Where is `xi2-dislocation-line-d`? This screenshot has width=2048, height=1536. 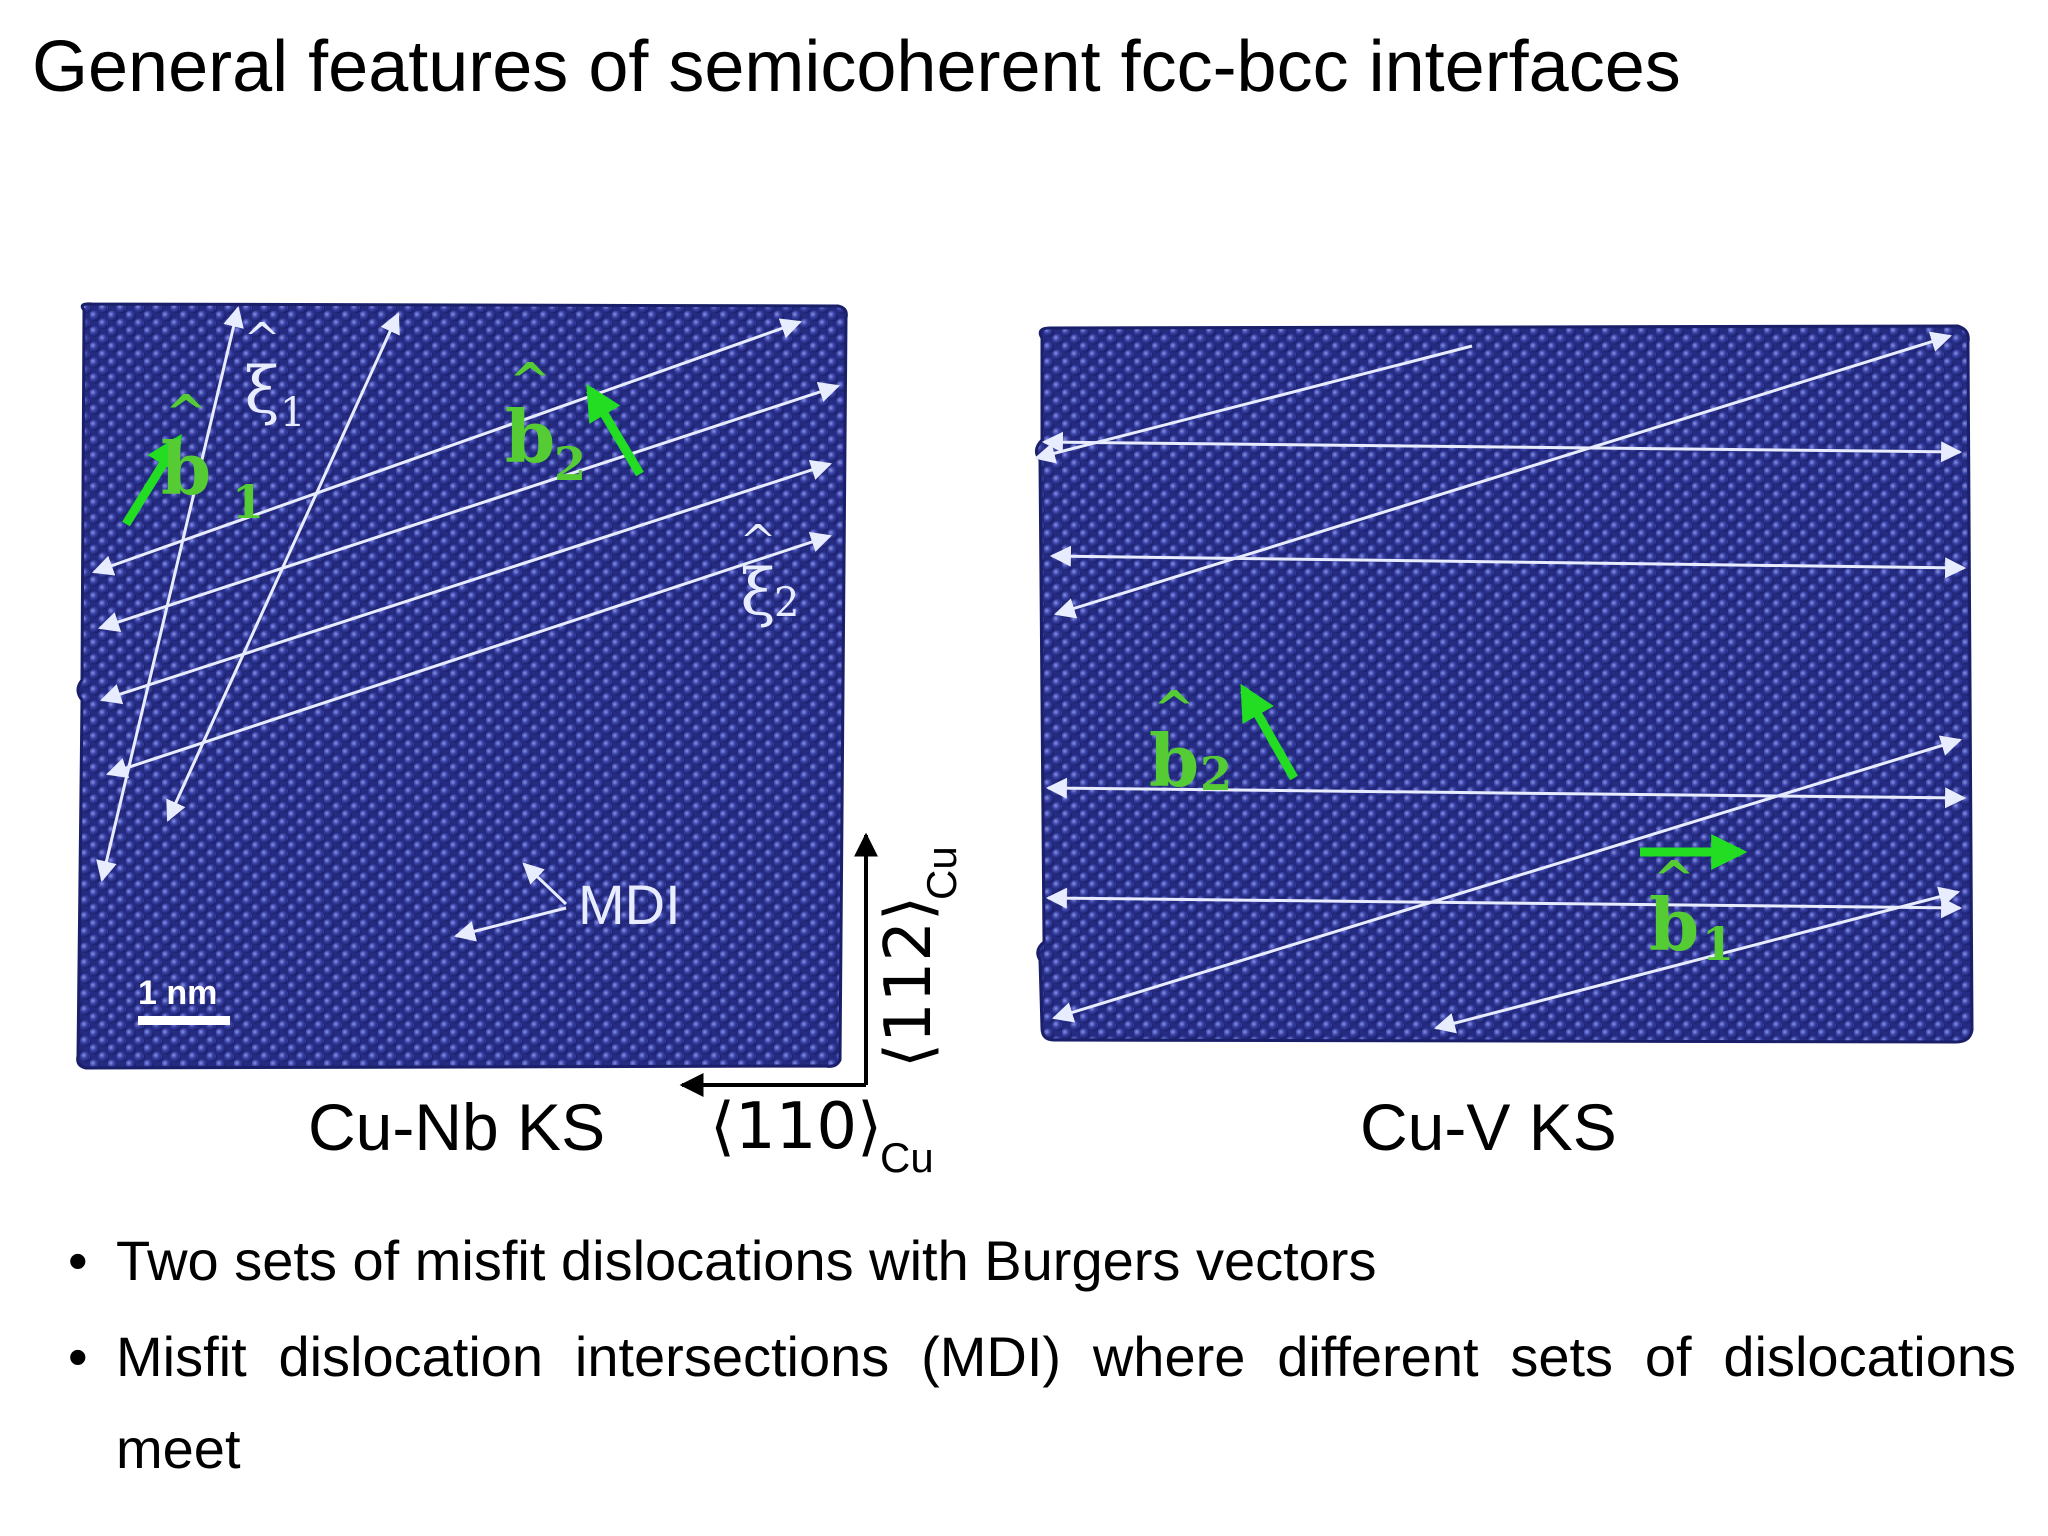 xi2-dislocation-line-d is located at coordinates (469, 655).